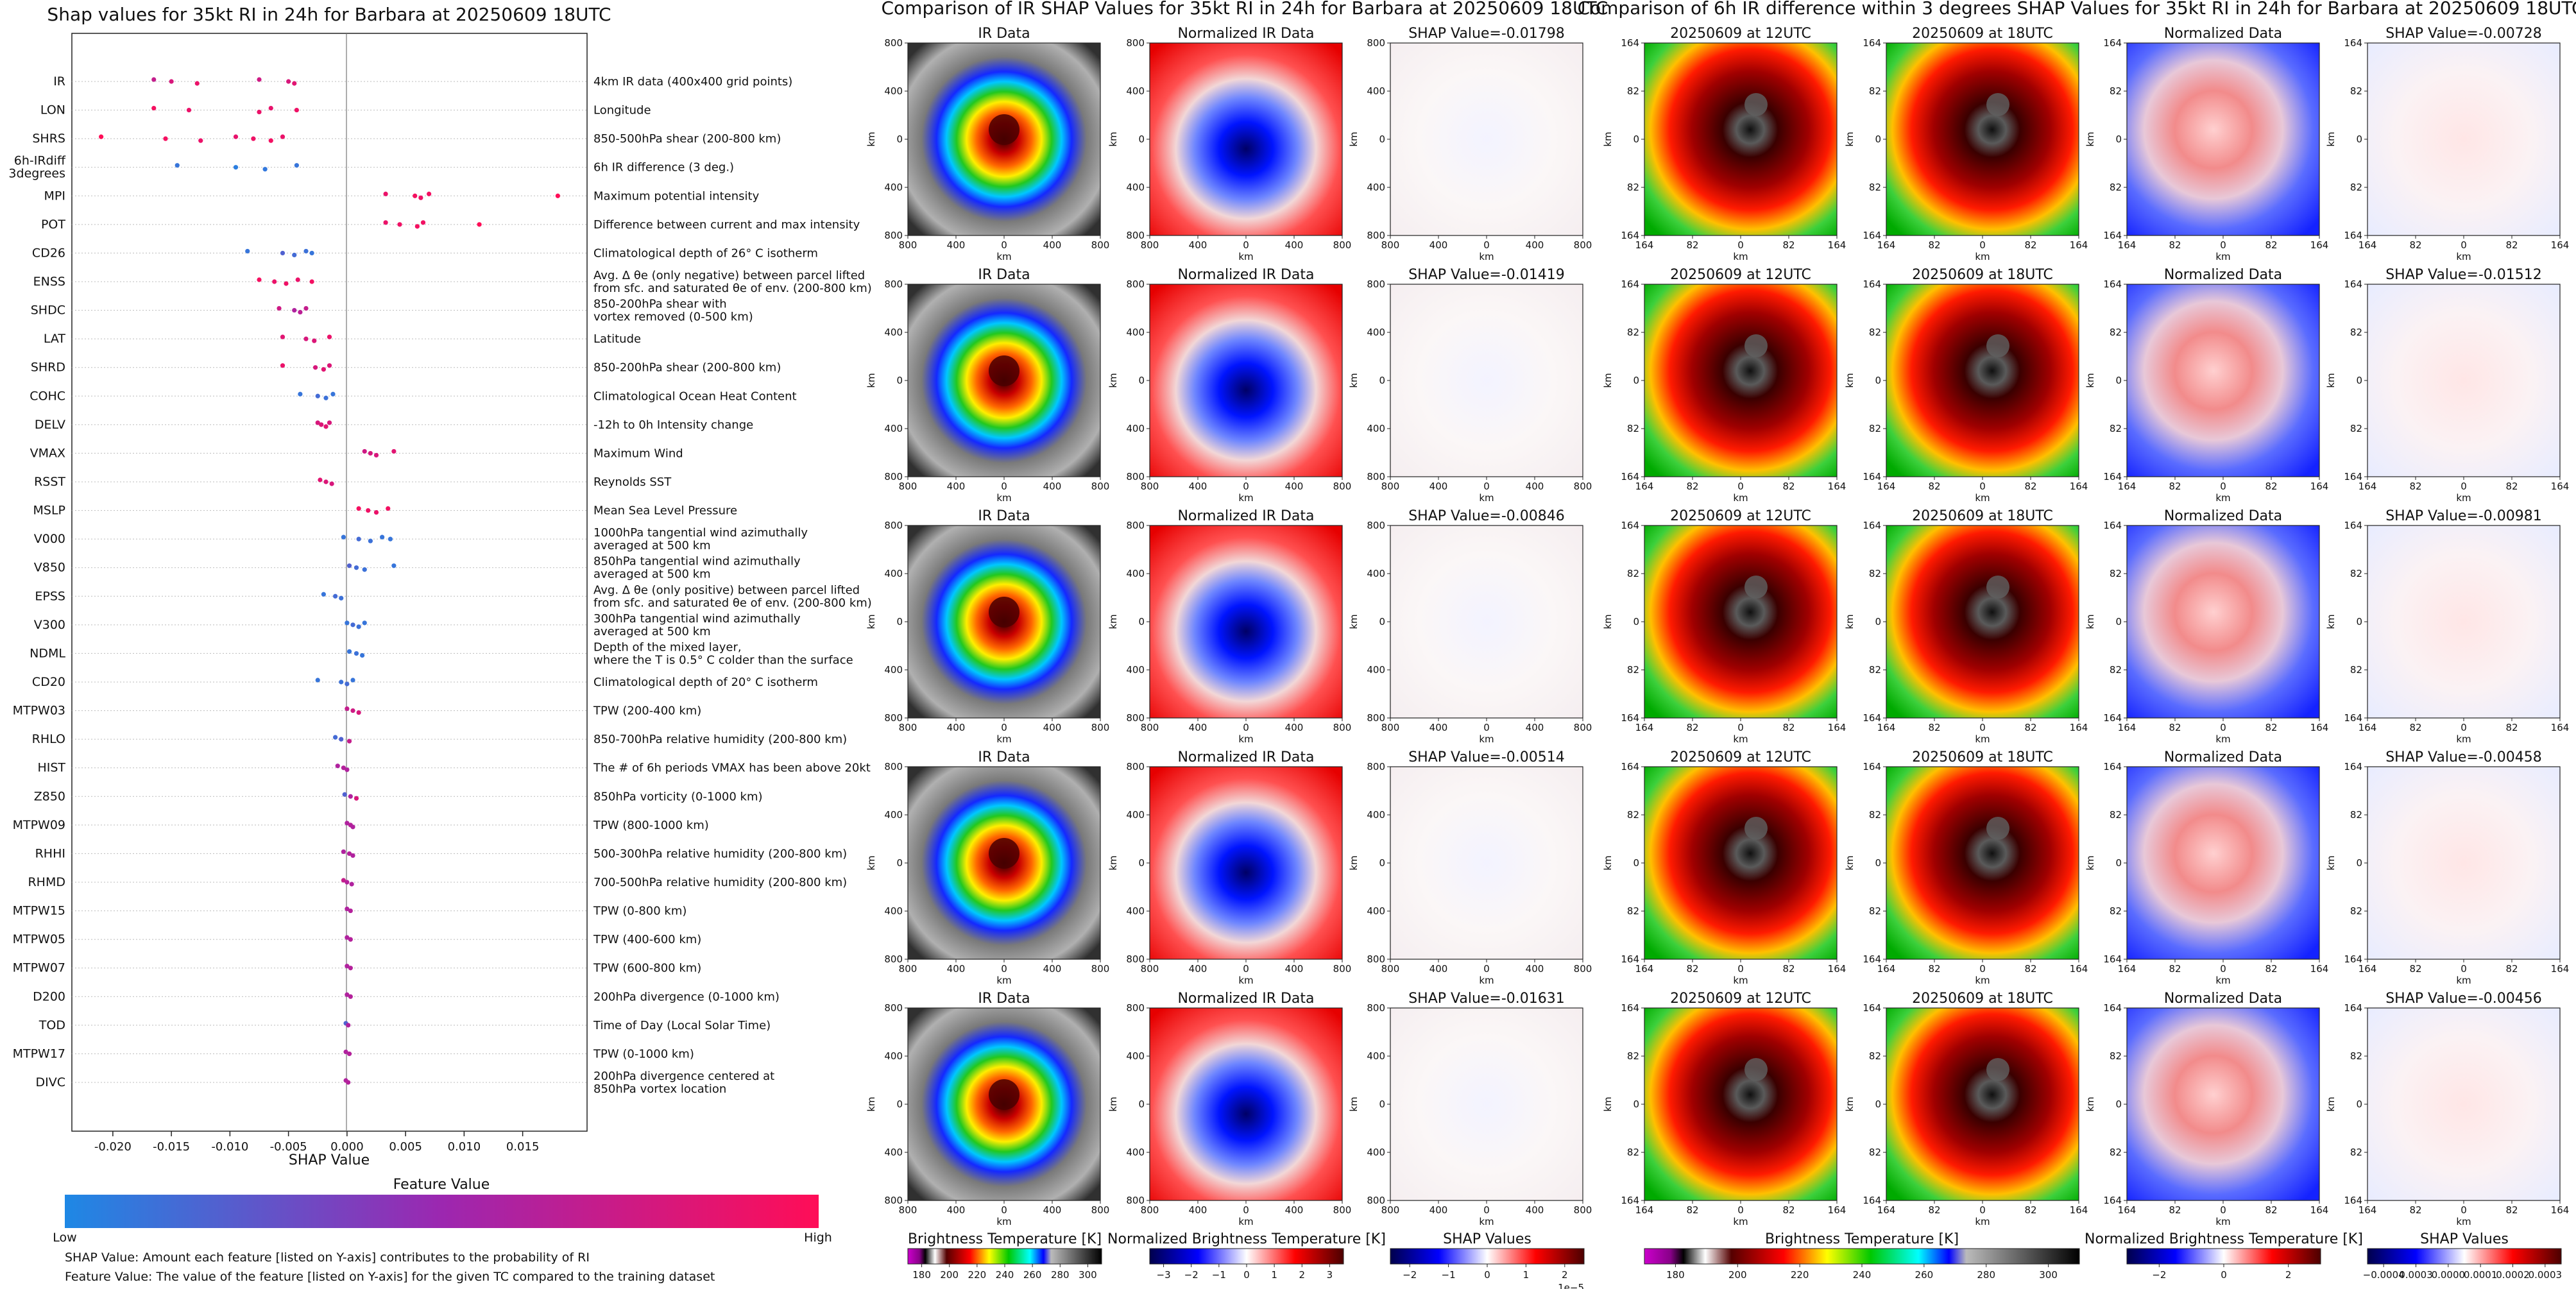 This screenshot has width=2576, height=1289. I want to click on colorbar-tick-label: 260, so click(1925, 1275).